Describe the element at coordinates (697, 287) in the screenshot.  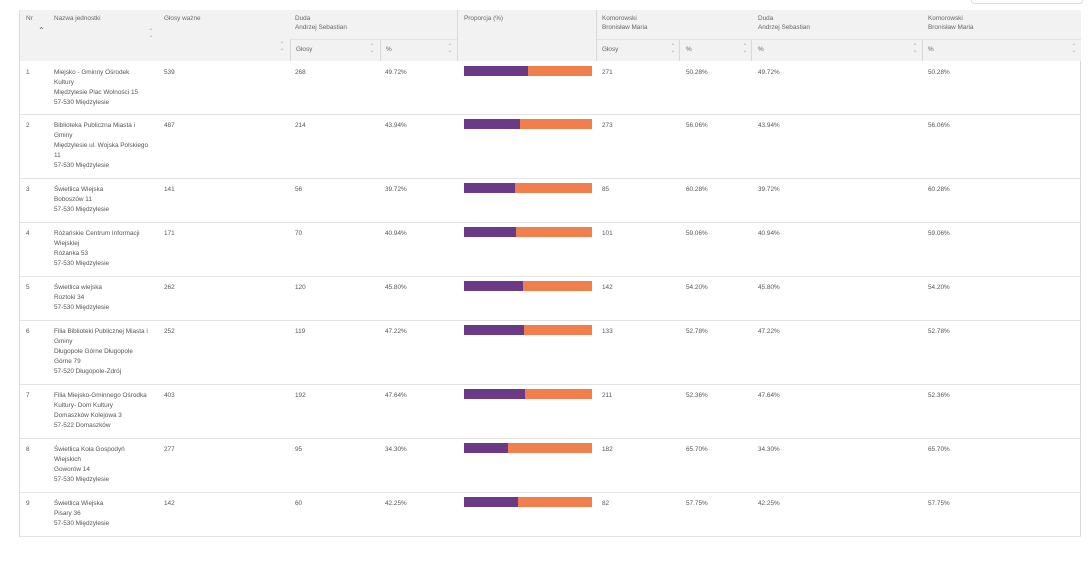
I see `cell-kom-pct: 54.20%` at that location.